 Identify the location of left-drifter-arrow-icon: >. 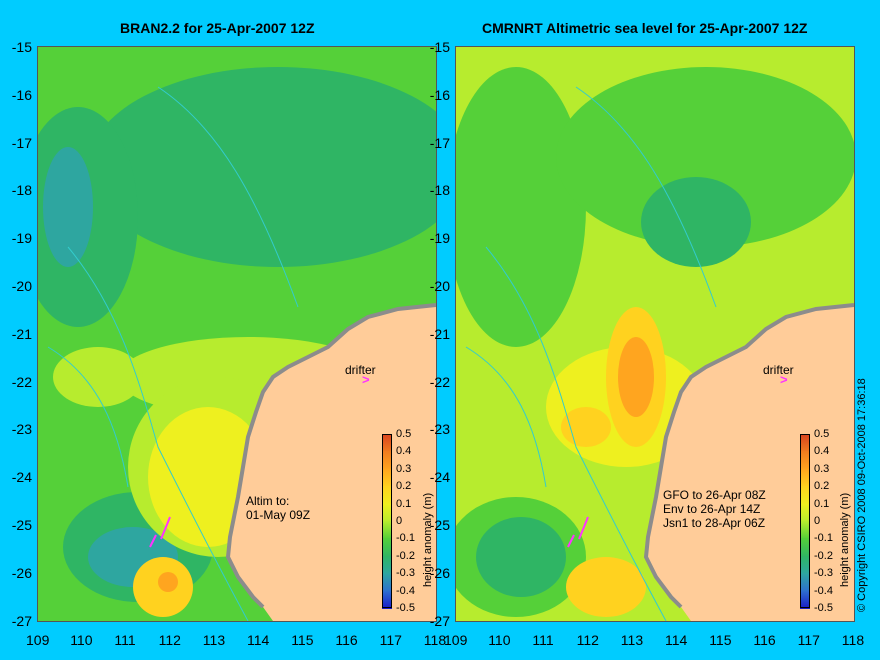
(366, 379).